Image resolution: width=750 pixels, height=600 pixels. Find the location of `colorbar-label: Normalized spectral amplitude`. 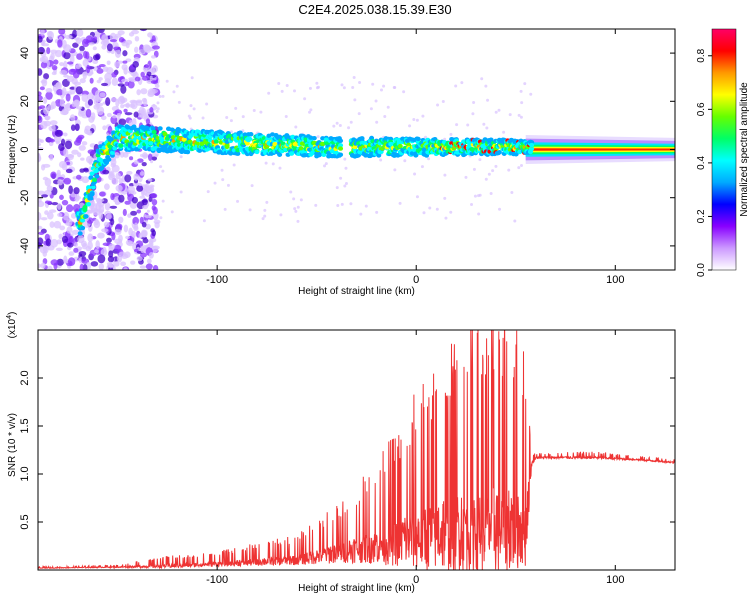

colorbar-label: Normalized spectral amplitude is located at coordinates (744, 149).